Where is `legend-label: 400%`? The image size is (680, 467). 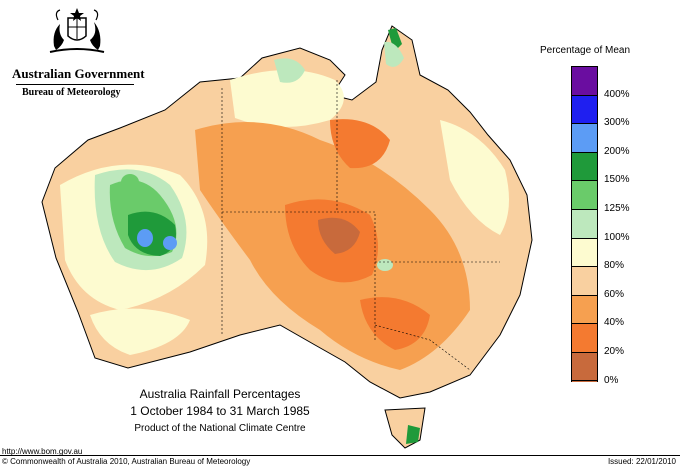 legend-label: 400% is located at coordinates (617, 94).